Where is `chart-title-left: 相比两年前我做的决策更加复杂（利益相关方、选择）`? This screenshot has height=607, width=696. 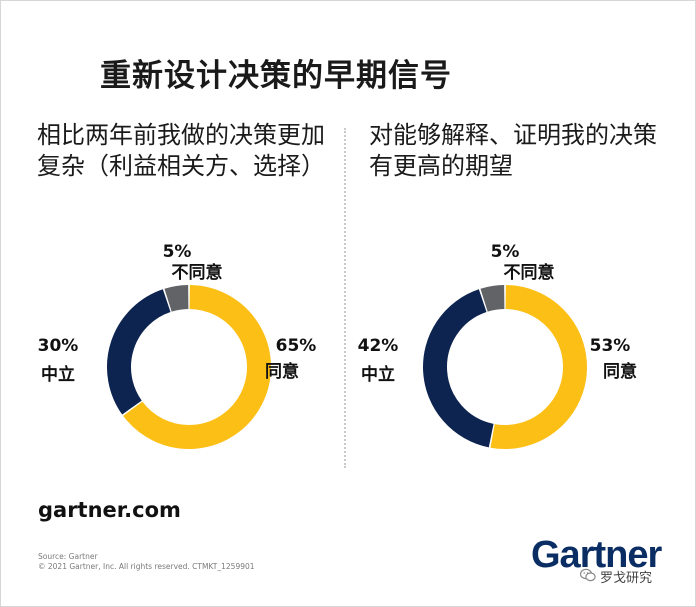 chart-title-left: 相比两年前我做的决策更加复杂（利益相关方、选择） is located at coordinates (181, 150).